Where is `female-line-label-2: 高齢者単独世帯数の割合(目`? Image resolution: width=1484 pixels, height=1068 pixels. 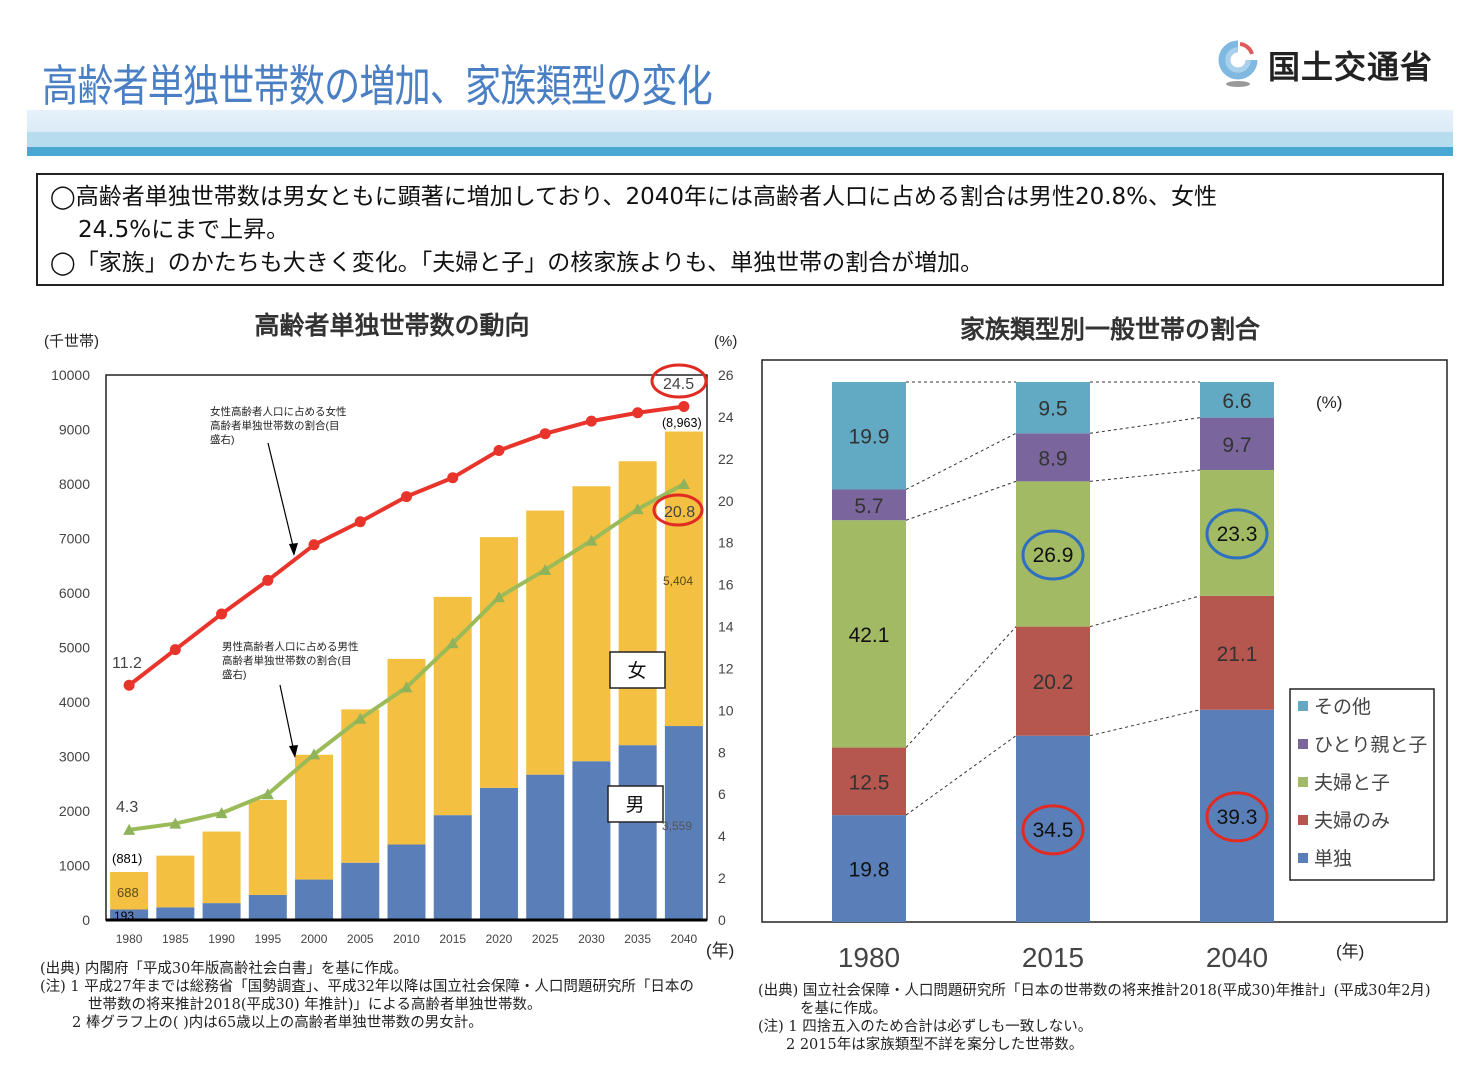 female-line-label-2: 高齢者単独世帯数の割合(目 is located at coordinates (275, 425).